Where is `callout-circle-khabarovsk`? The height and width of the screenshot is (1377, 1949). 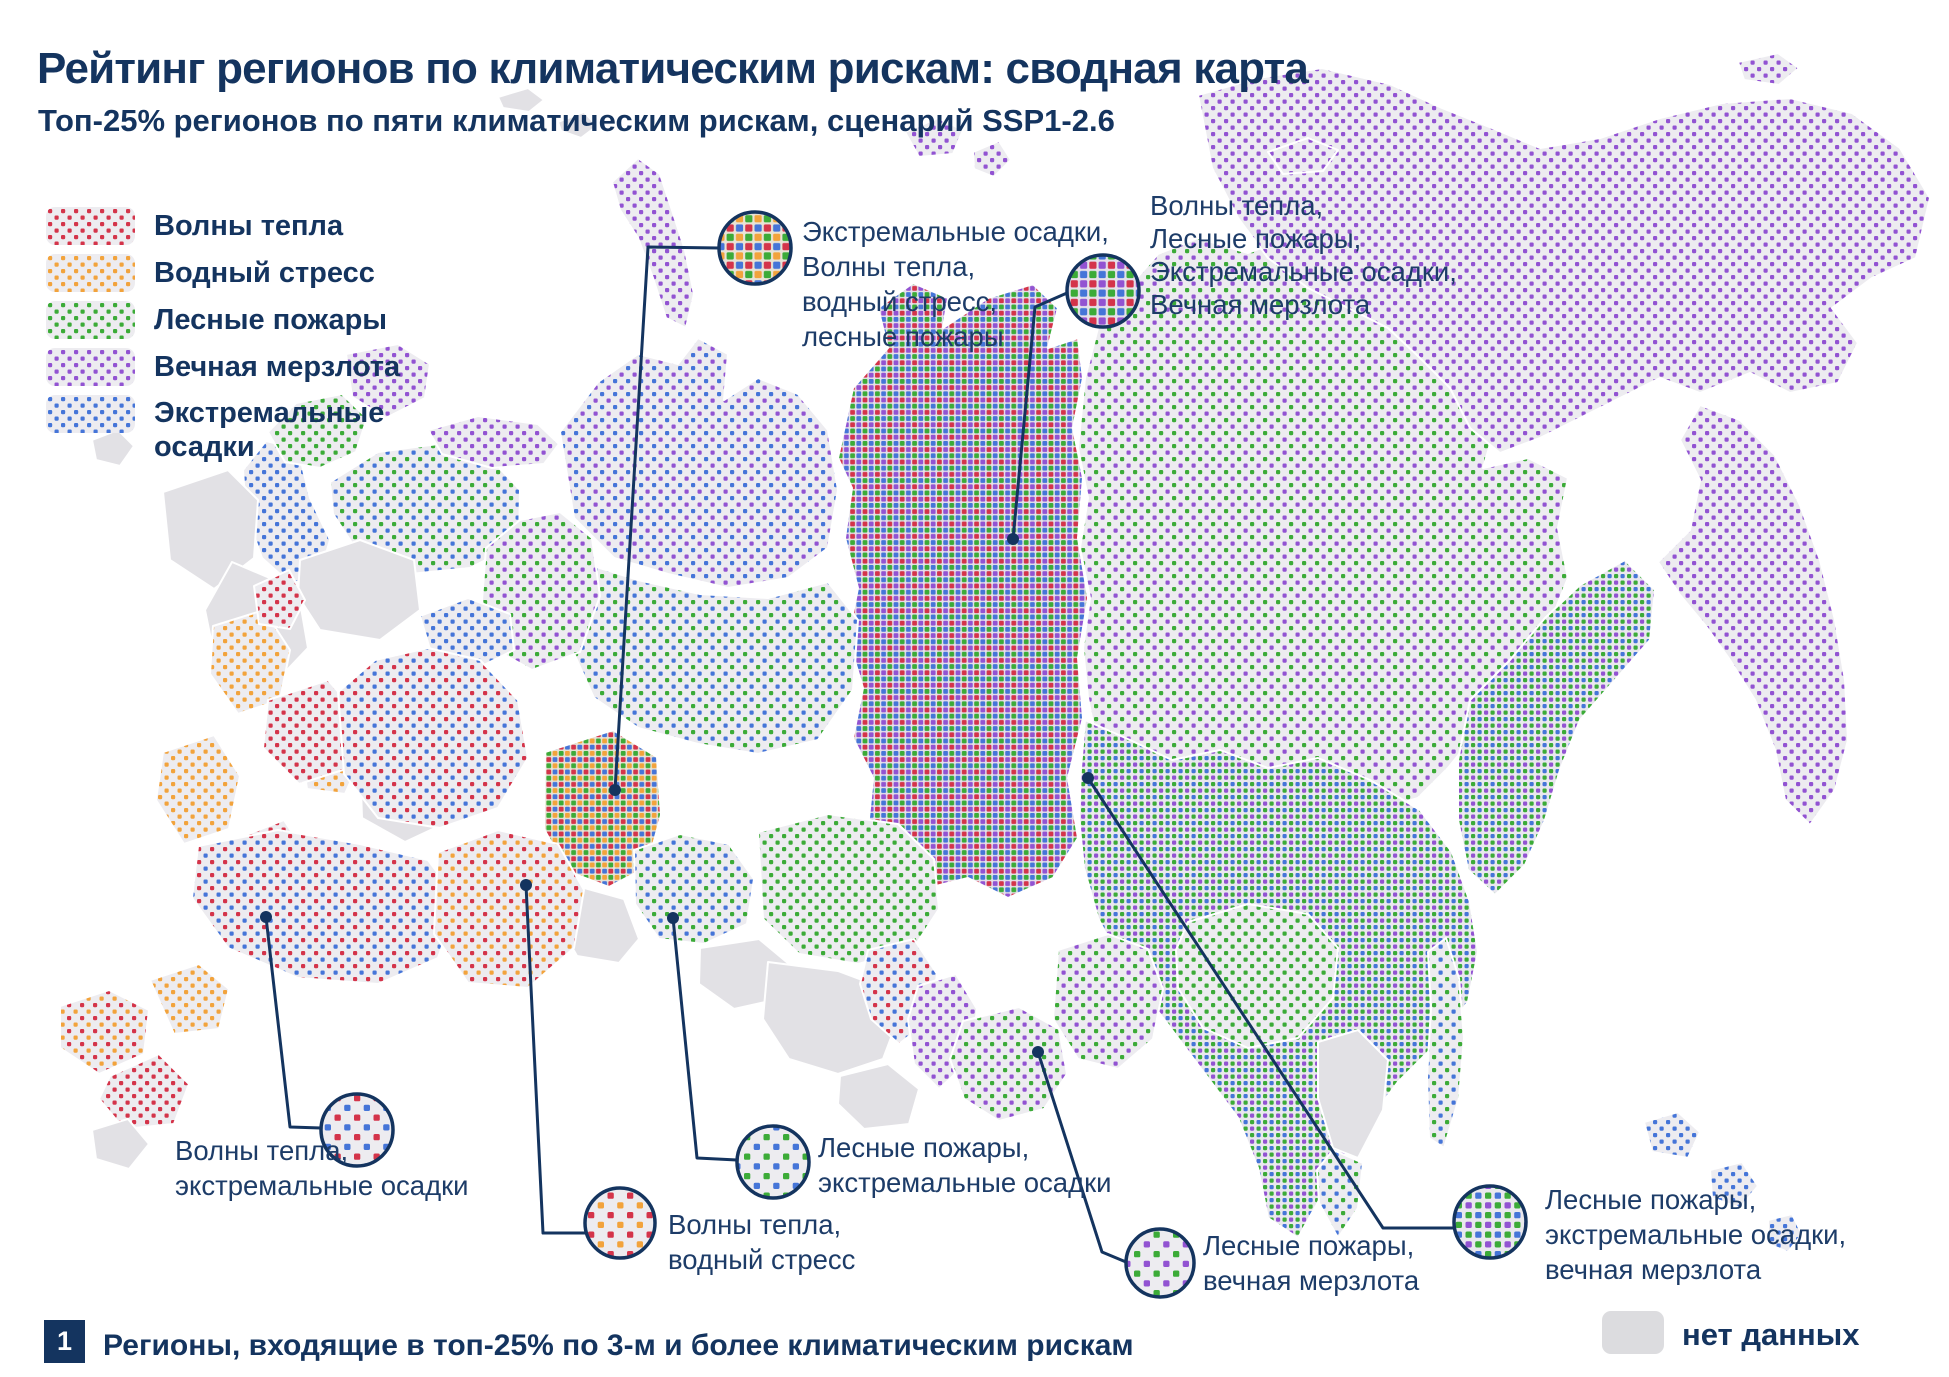
callout-circle-khabarovsk is located at coordinates (1490, 1222).